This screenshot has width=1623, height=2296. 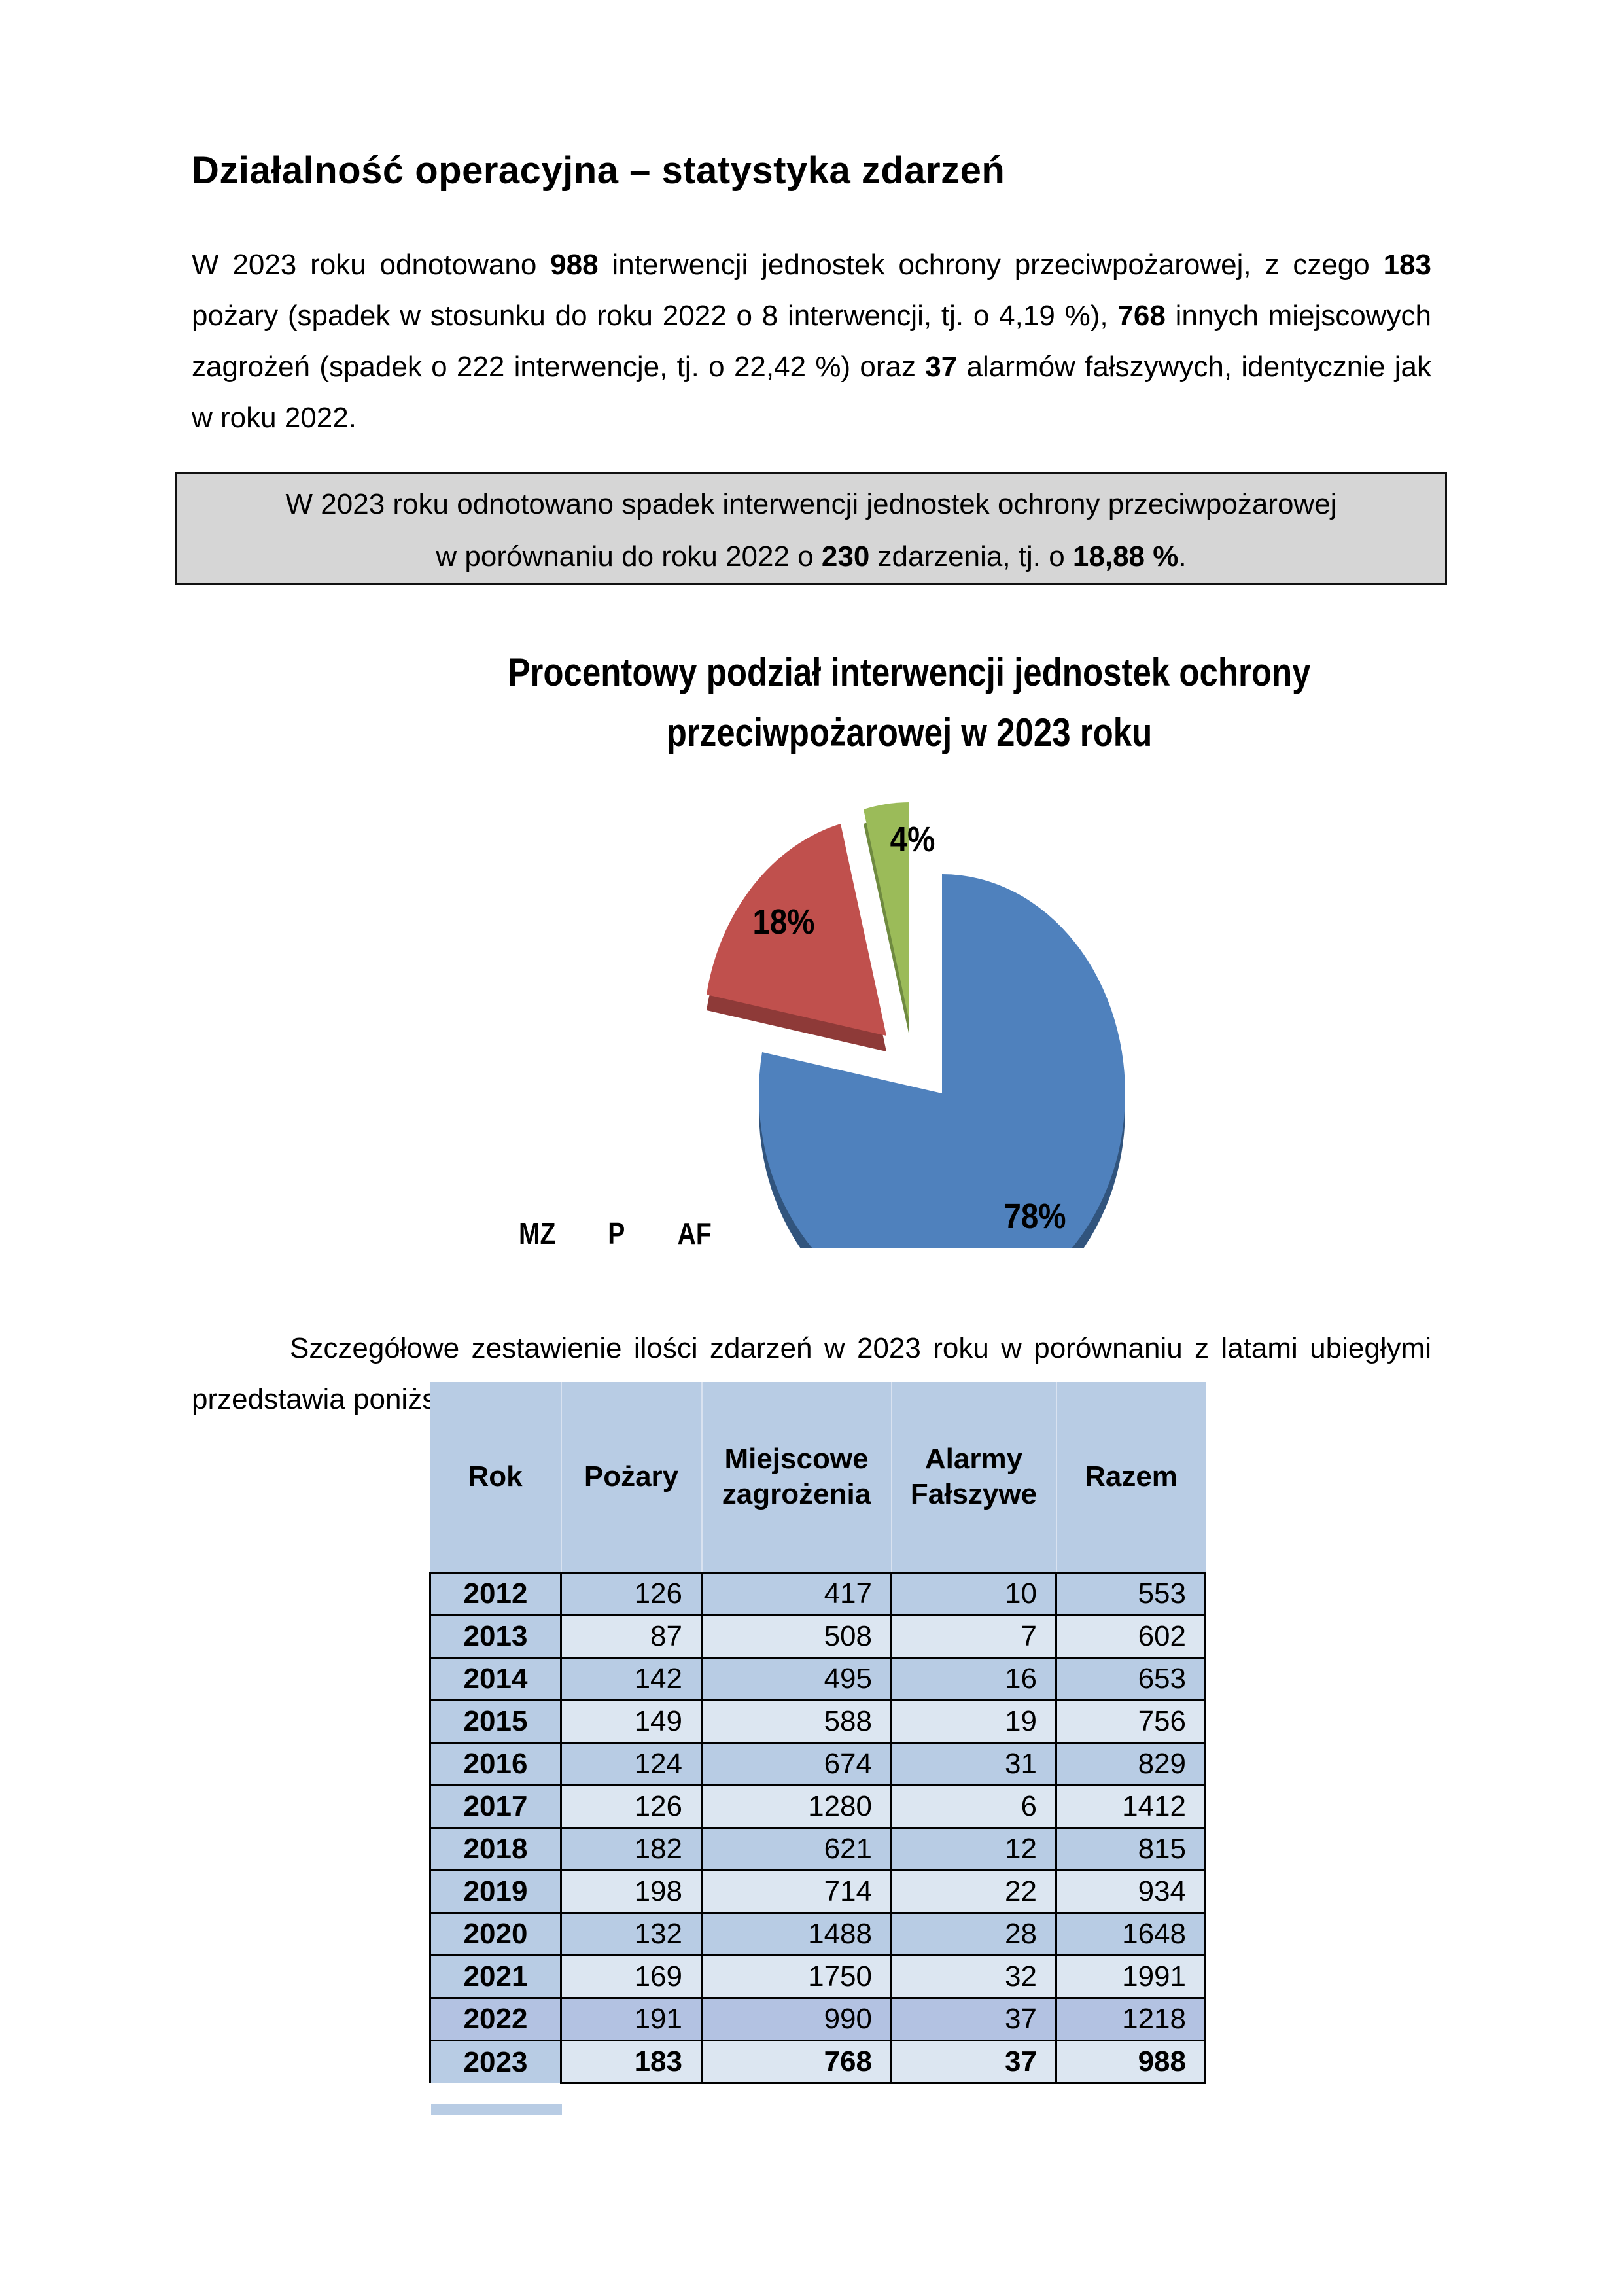 What do you see at coordinates (632, 1721) in the screenshot?
I see `cell-pozary: 149` at bounding box center [632, 1721].